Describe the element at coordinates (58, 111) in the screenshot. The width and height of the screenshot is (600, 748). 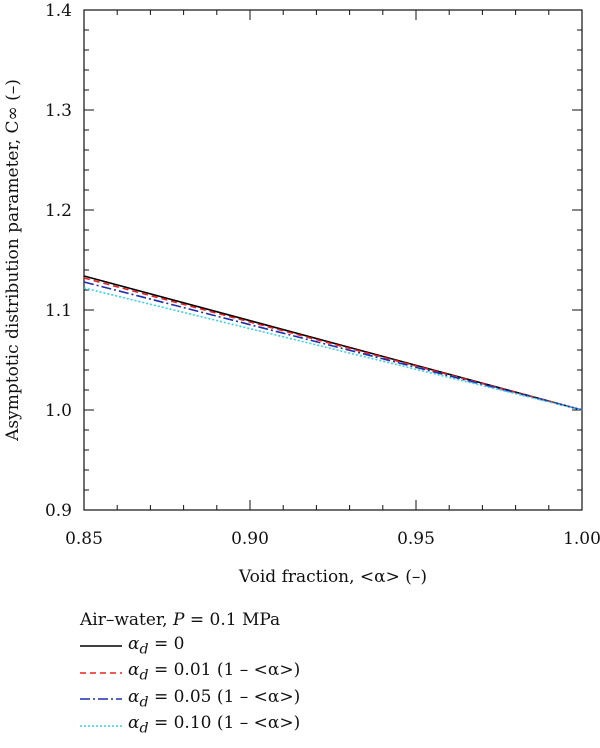
I see `y-tick-label: 1.3` at that location.